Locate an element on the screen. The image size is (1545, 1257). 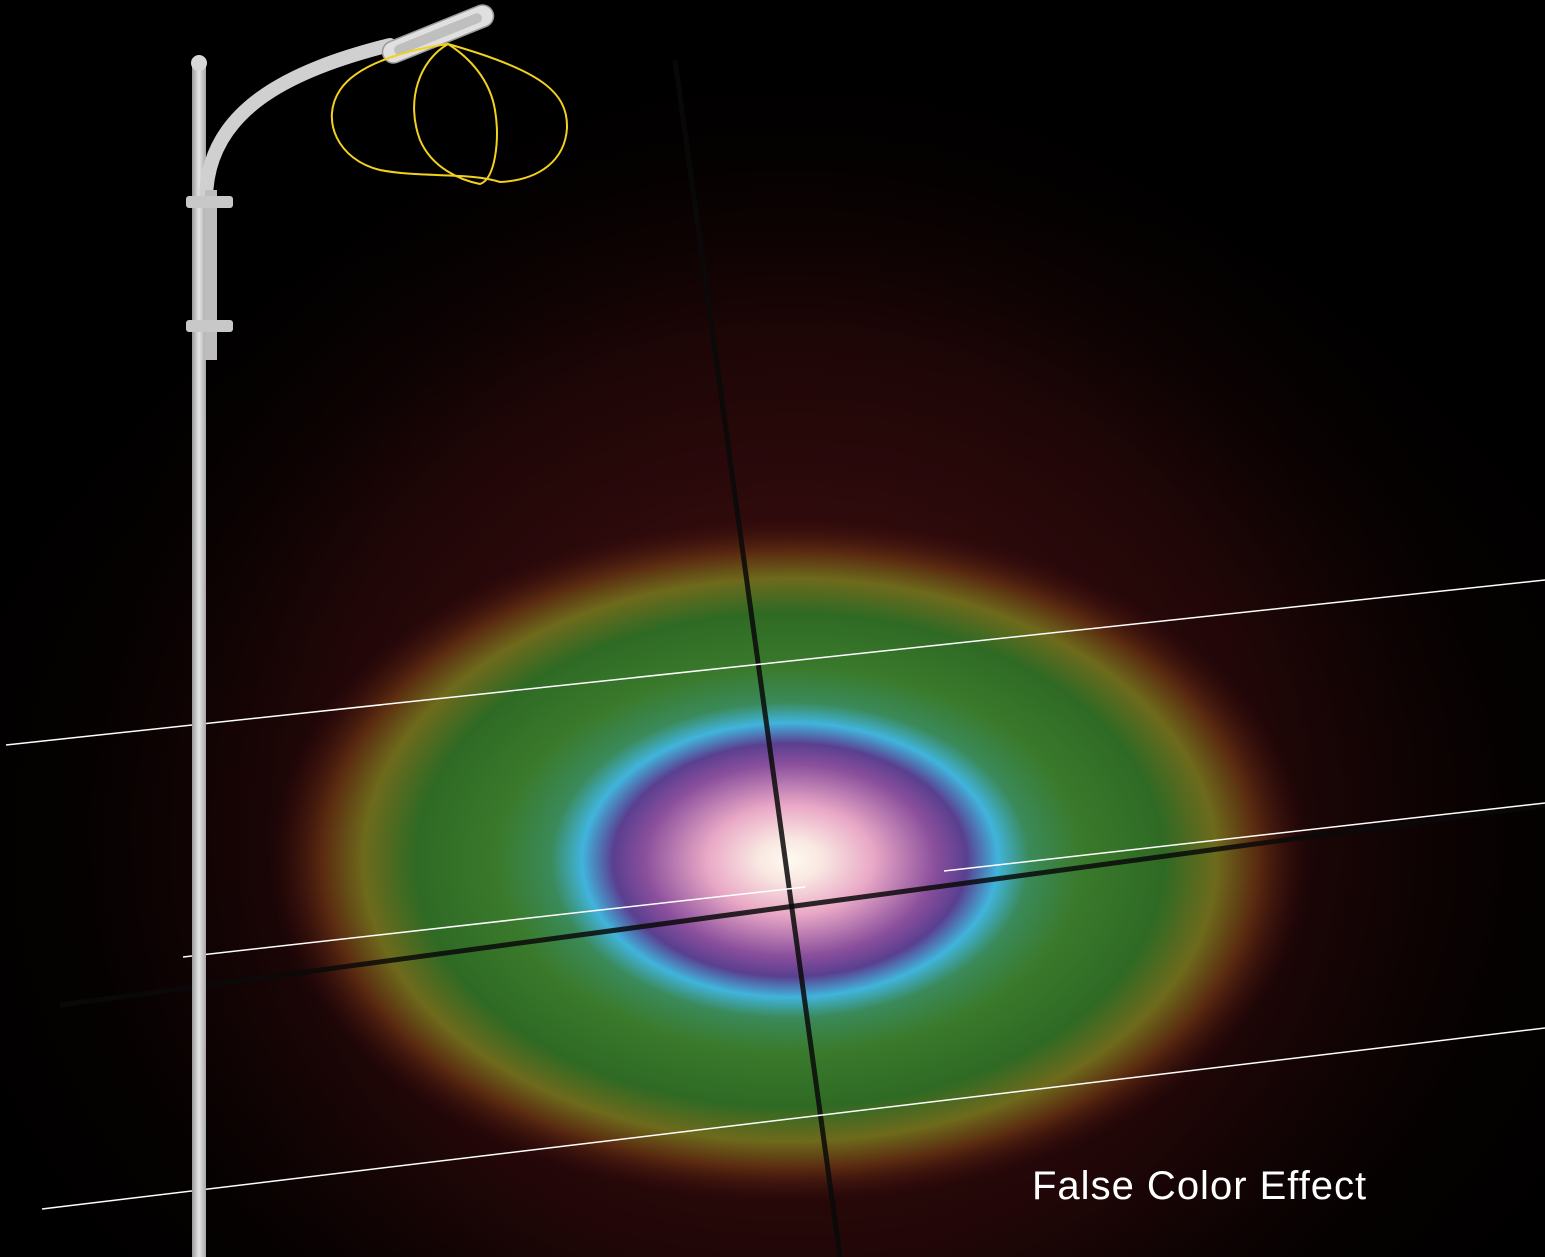
road-line-center-left is located at coordinates (494, 922).